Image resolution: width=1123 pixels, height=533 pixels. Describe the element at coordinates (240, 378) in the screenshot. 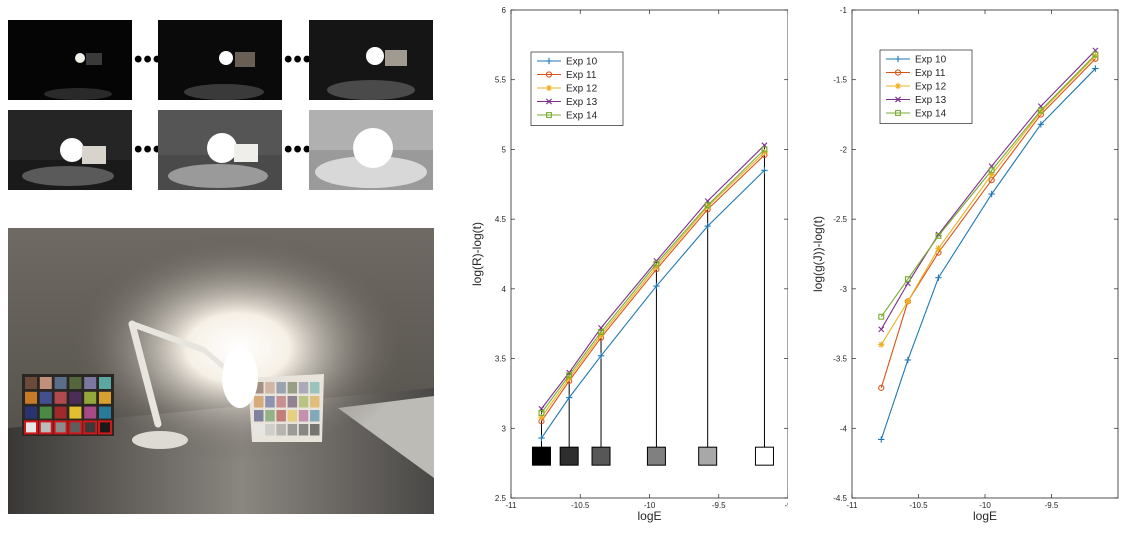

I see `lamp-head` at that location.